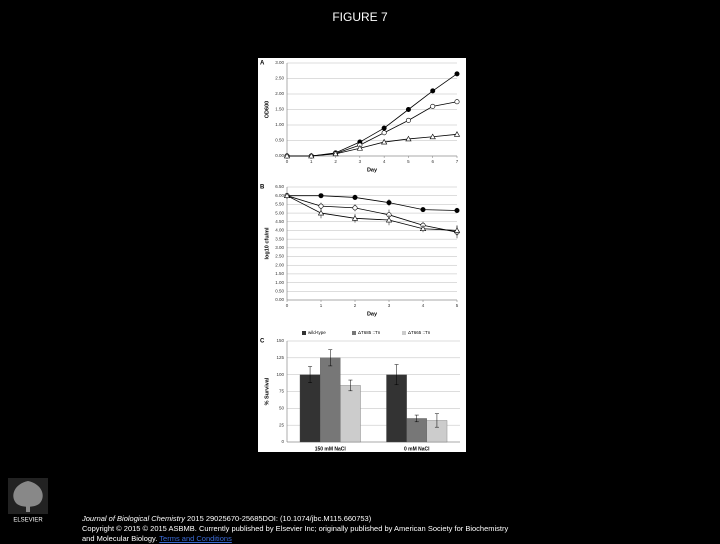  Describe the element at coordinates (279, 186) in the screenshot. I see `y-tick-label: 6.50` at that location.